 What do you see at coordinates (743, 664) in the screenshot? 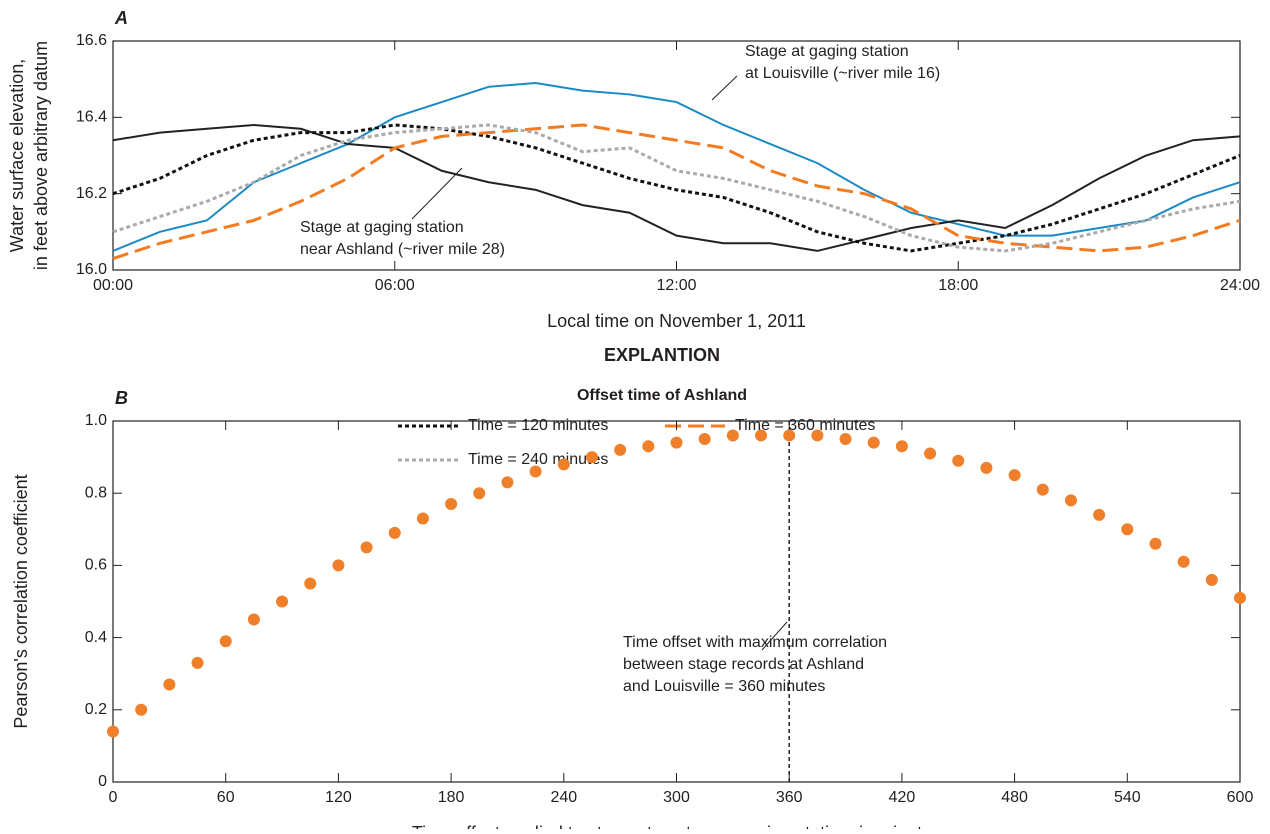
I see `annotation: between stage records at Ashland` at bounding box center [743, 664].